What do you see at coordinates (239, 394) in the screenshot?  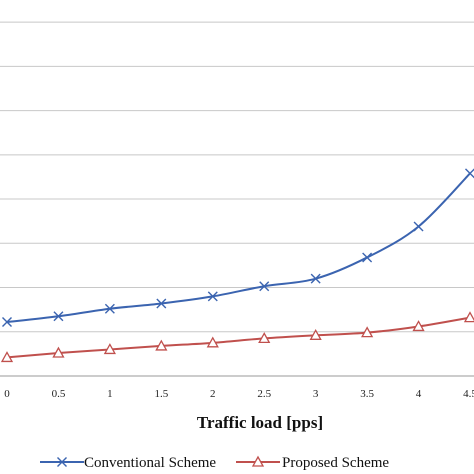 I see `x-tick-labels: 0 0.5 1 1.5 2 2.5 3 3.5 4 4.5` at bounding box center [239, 394].